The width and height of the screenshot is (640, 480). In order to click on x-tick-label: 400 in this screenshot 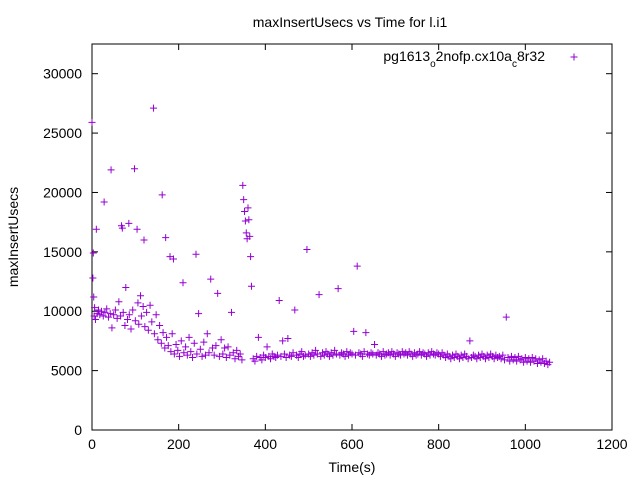, I will do `click(266, 444)`.